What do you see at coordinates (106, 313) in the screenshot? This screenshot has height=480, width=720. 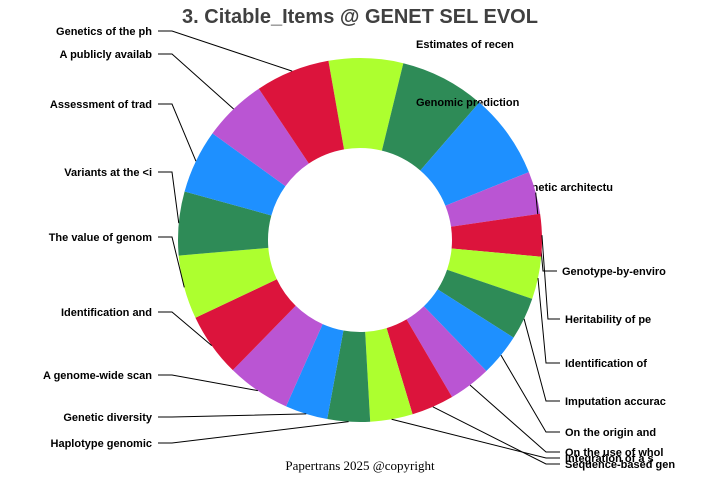 I see `slice-label-15: Identification and` at bounding box center [106, 313].